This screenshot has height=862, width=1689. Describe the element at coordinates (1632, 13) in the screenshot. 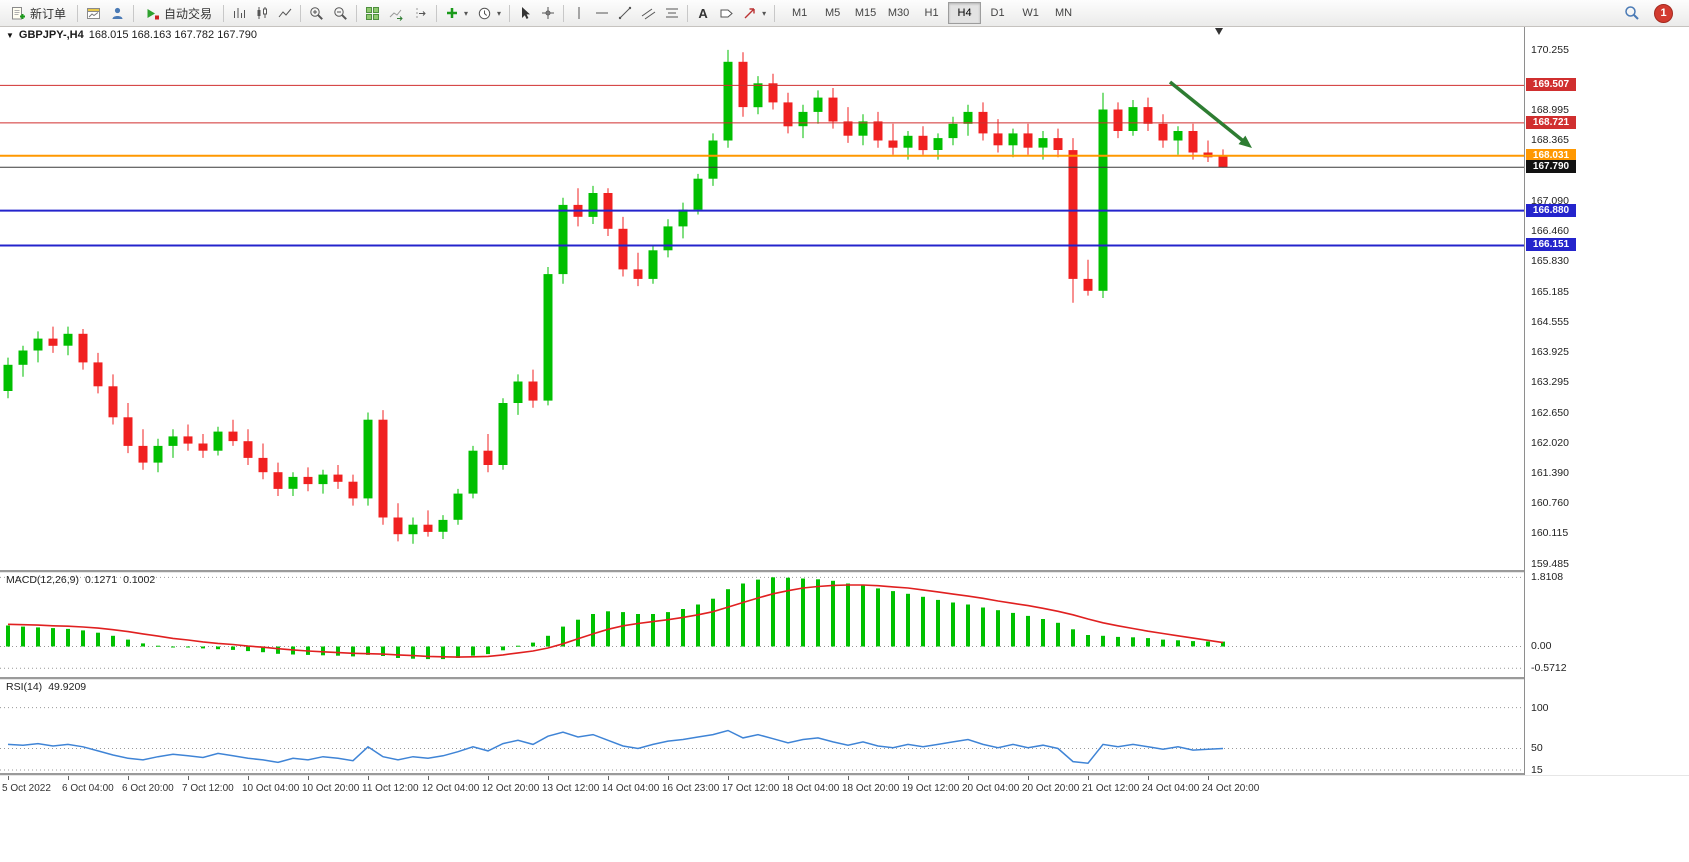

I see `search-button` at that location.